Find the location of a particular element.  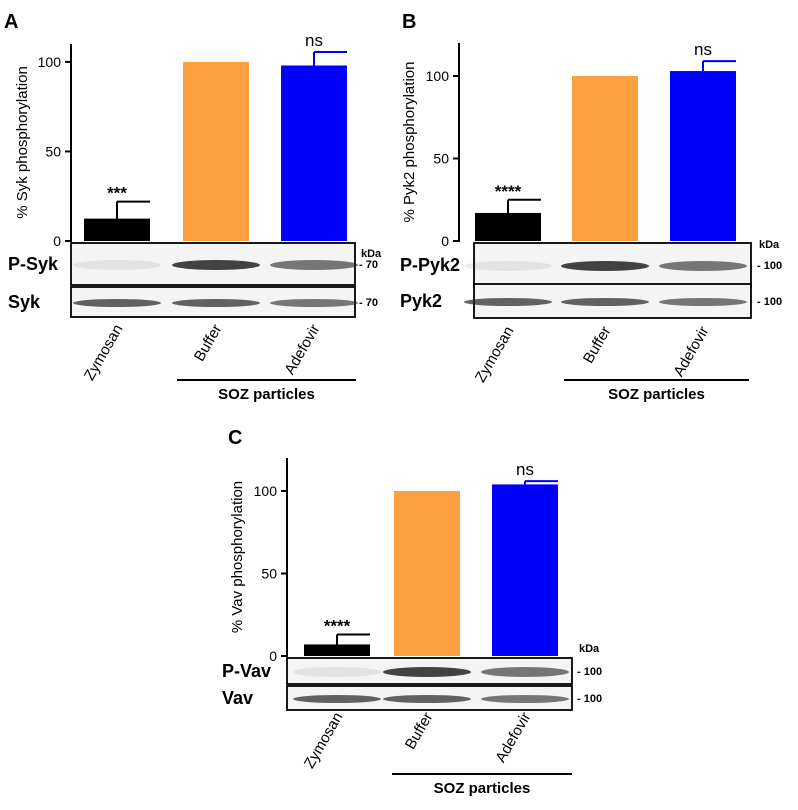

blot-strip-pyk2: Pyk2 - 100 is located at coordinates (591, 301).